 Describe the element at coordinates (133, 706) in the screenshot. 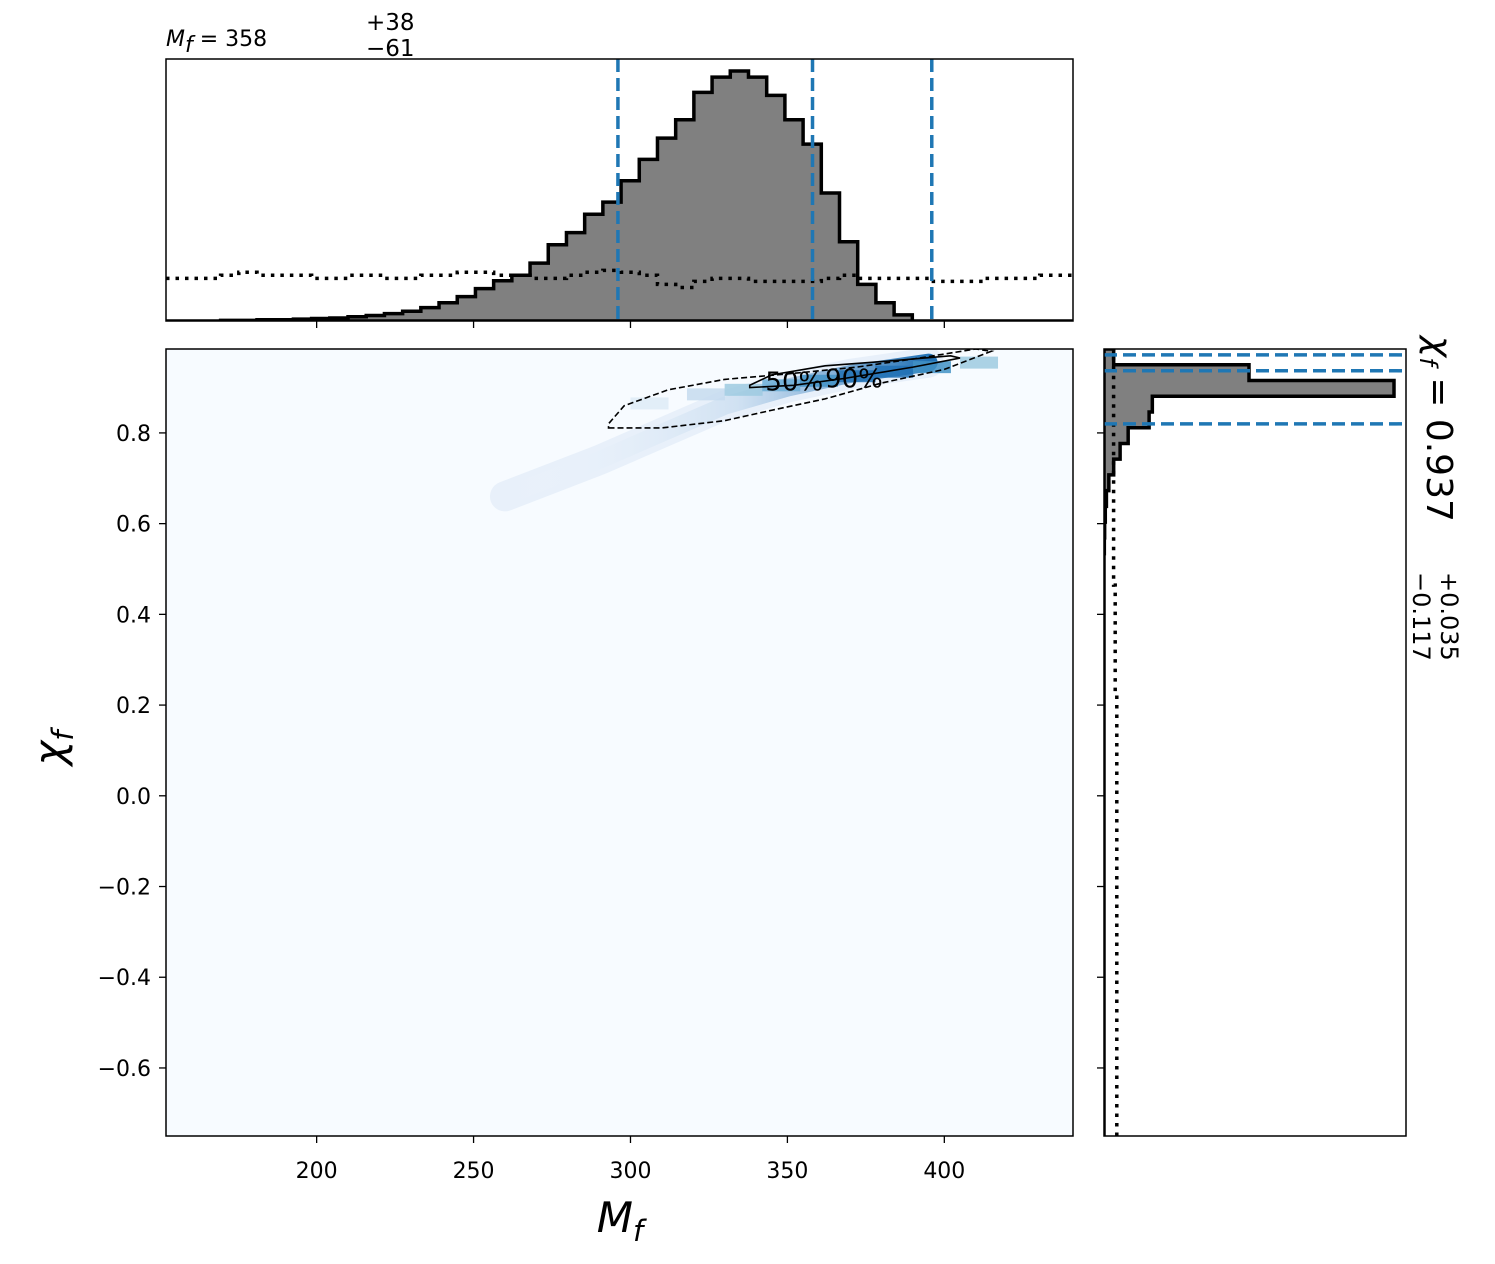

I see `y-tick-label-3: 0.2` at that location.